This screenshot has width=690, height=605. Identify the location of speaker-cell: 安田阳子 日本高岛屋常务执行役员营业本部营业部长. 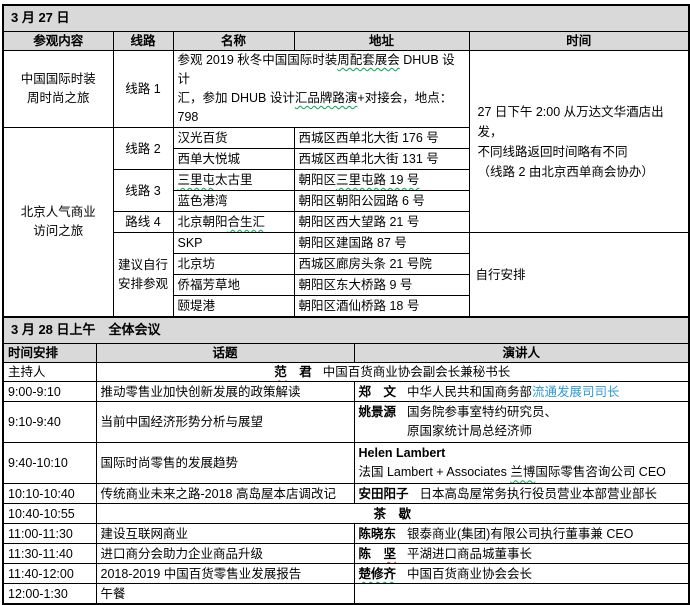
(521, 494).